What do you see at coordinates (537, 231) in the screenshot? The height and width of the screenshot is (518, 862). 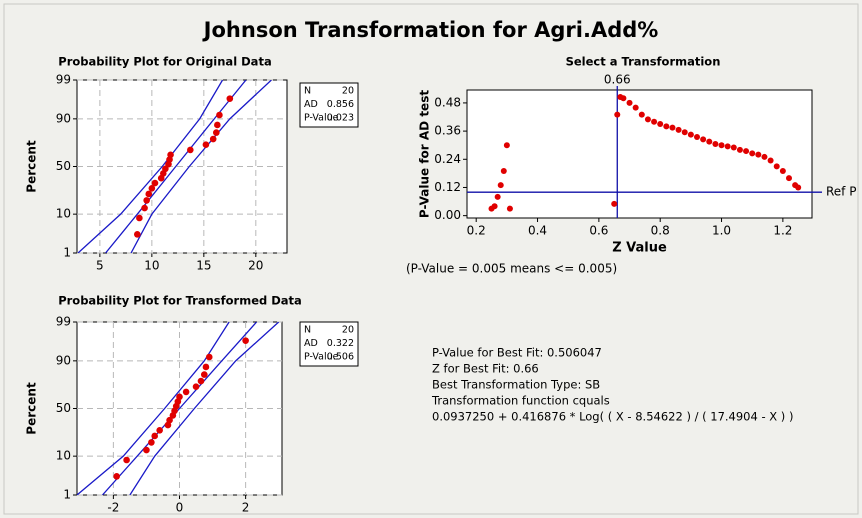 I see `x-tick-label: 0.4` at bounding box center [537, 231].